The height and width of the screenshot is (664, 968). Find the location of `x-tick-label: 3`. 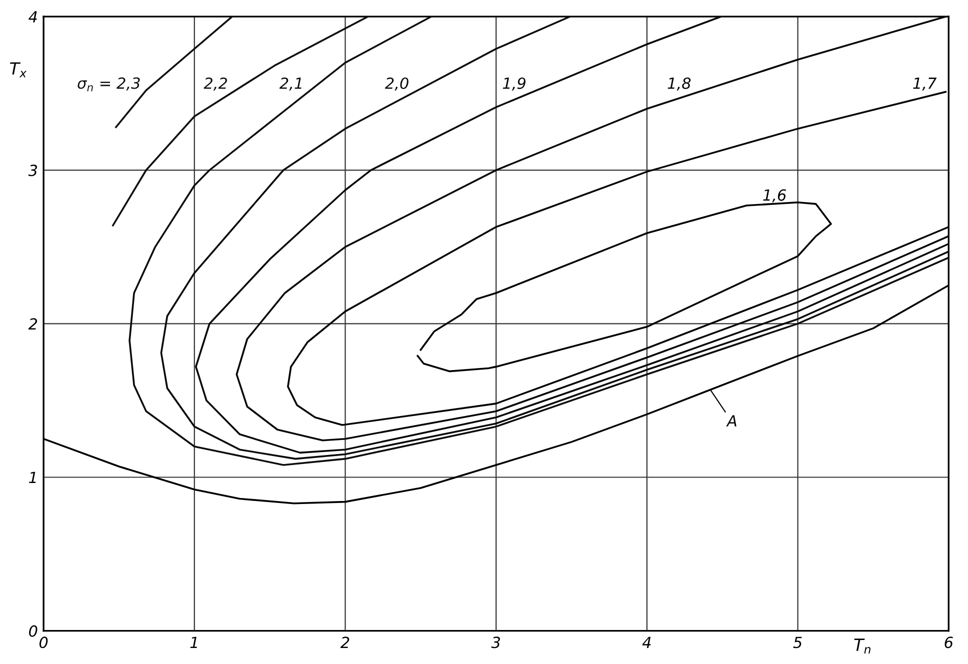

x-tick-label: 3 is located at coordinates (495, 642).